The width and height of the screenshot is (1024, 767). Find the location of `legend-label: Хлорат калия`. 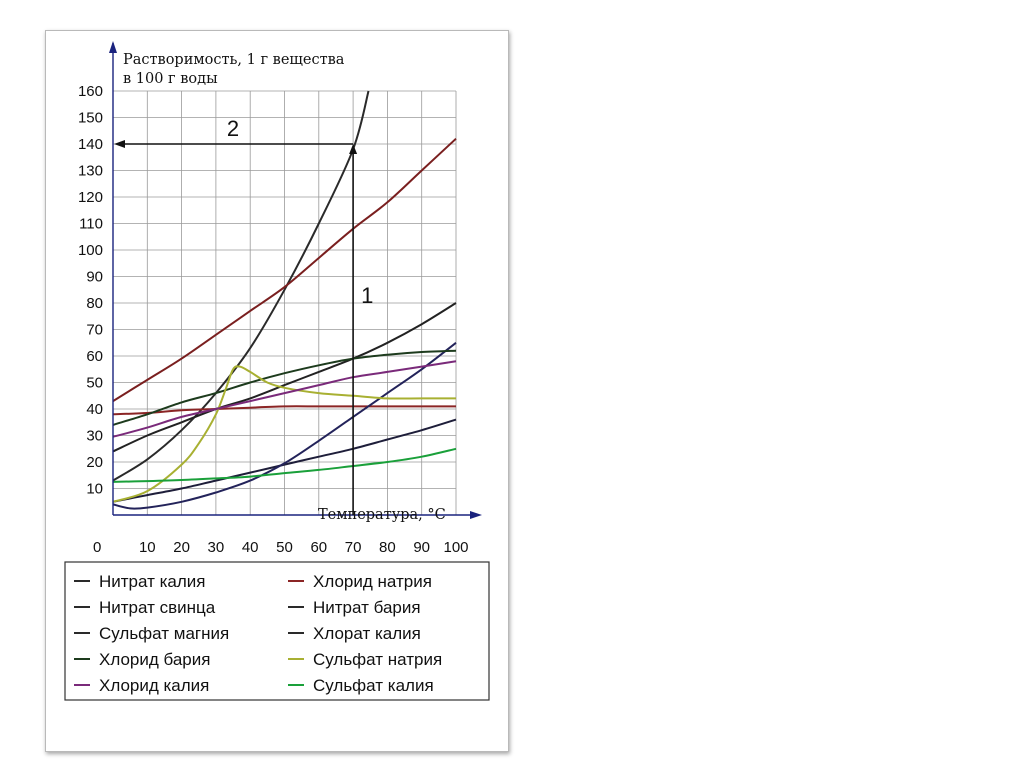

legend-label: Хлорат калия is located at coordinates (367, 633).